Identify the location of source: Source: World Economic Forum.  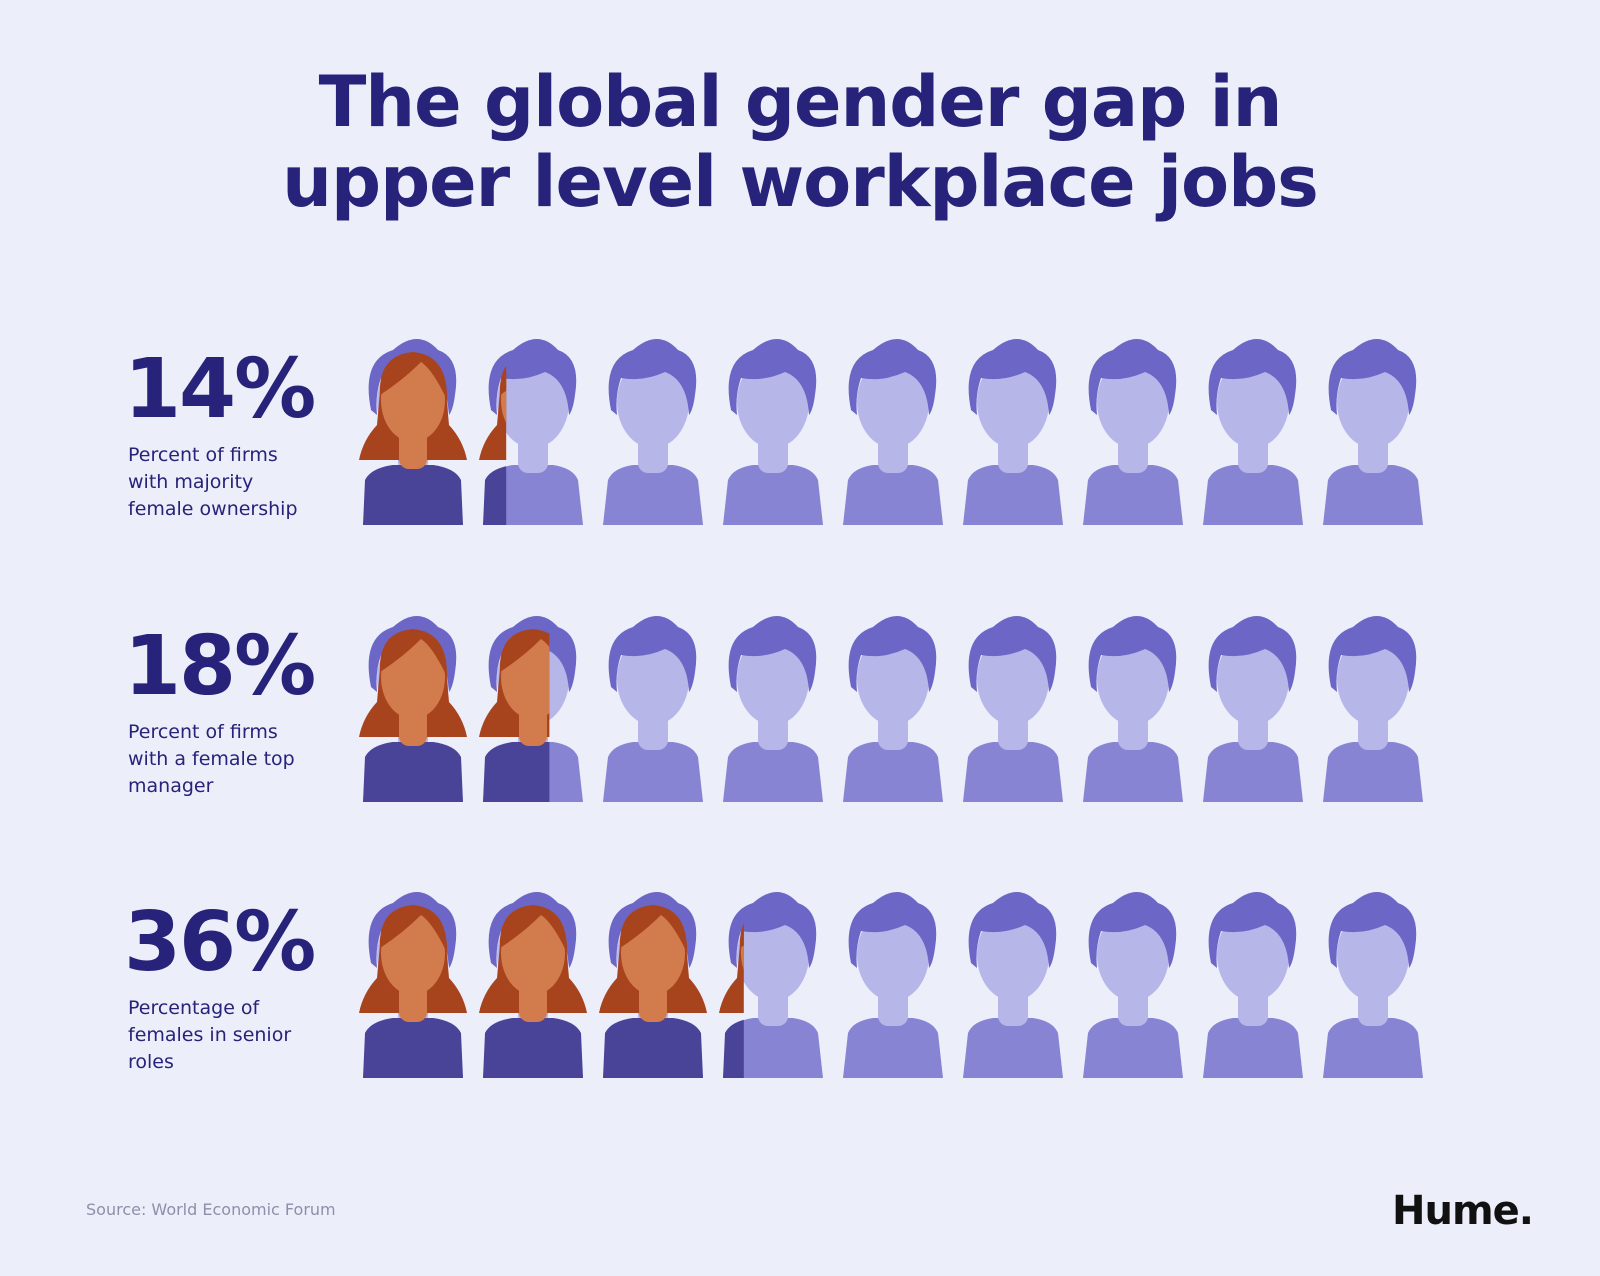
(211, 1209).